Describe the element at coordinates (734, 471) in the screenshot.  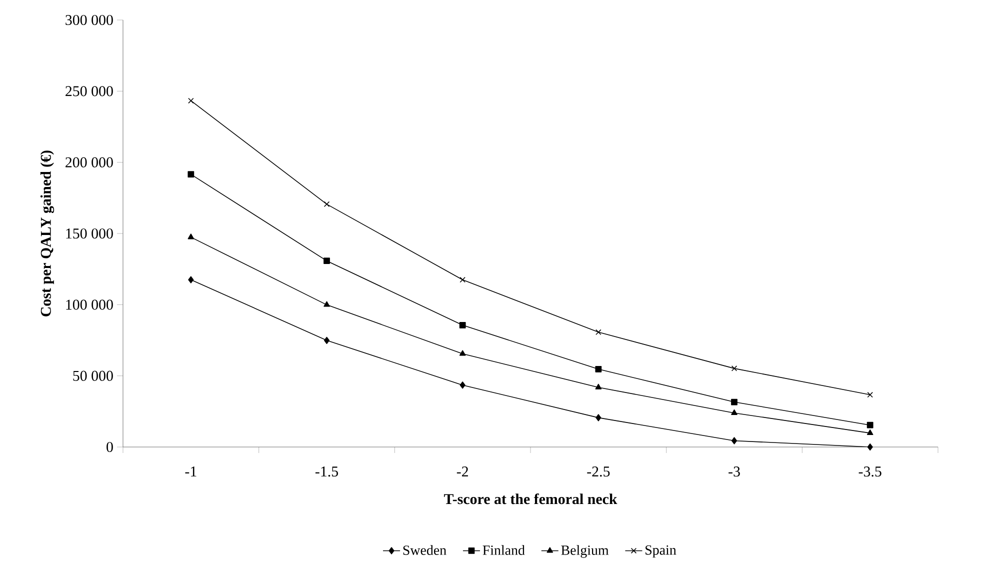
I see `x-tick-label: -3` at that location.